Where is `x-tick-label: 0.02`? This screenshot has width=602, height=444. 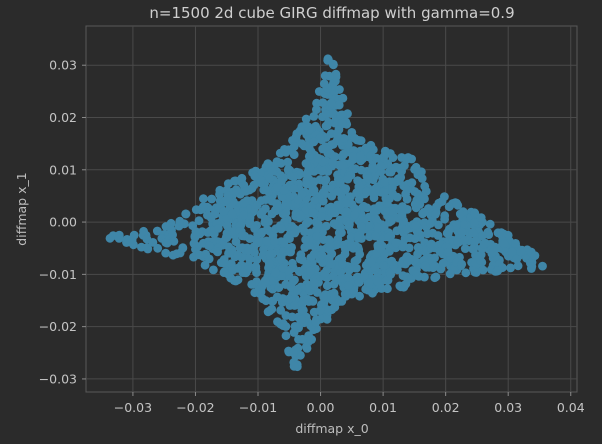 x-tick-label: 0.02 is located at coordinates (446, 407).